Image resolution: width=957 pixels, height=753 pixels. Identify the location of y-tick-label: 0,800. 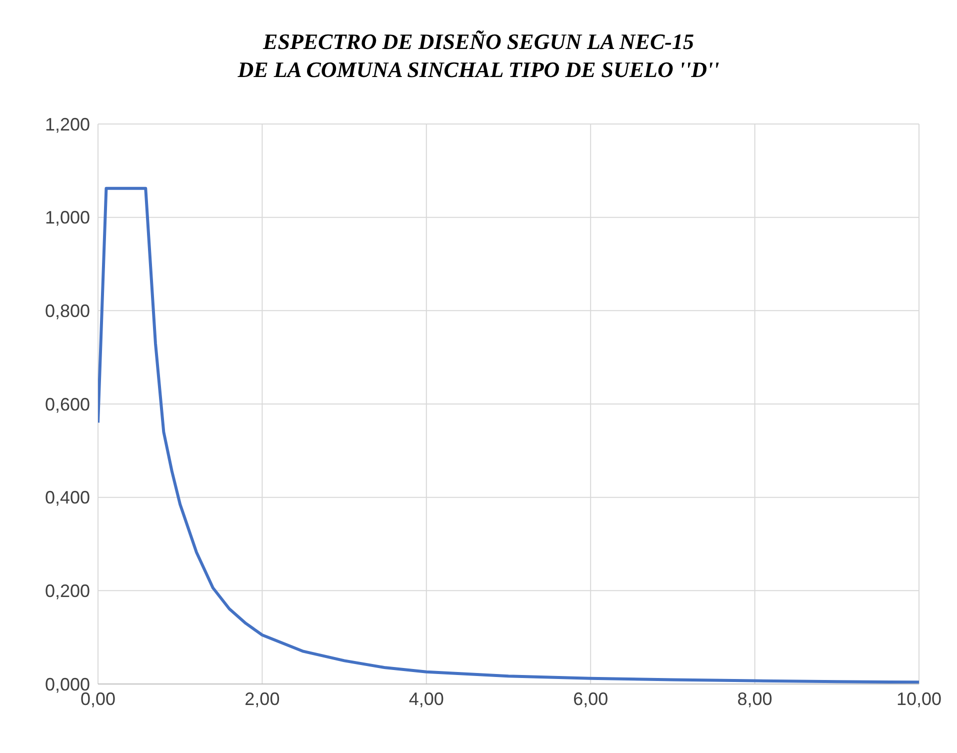
(67, 311).